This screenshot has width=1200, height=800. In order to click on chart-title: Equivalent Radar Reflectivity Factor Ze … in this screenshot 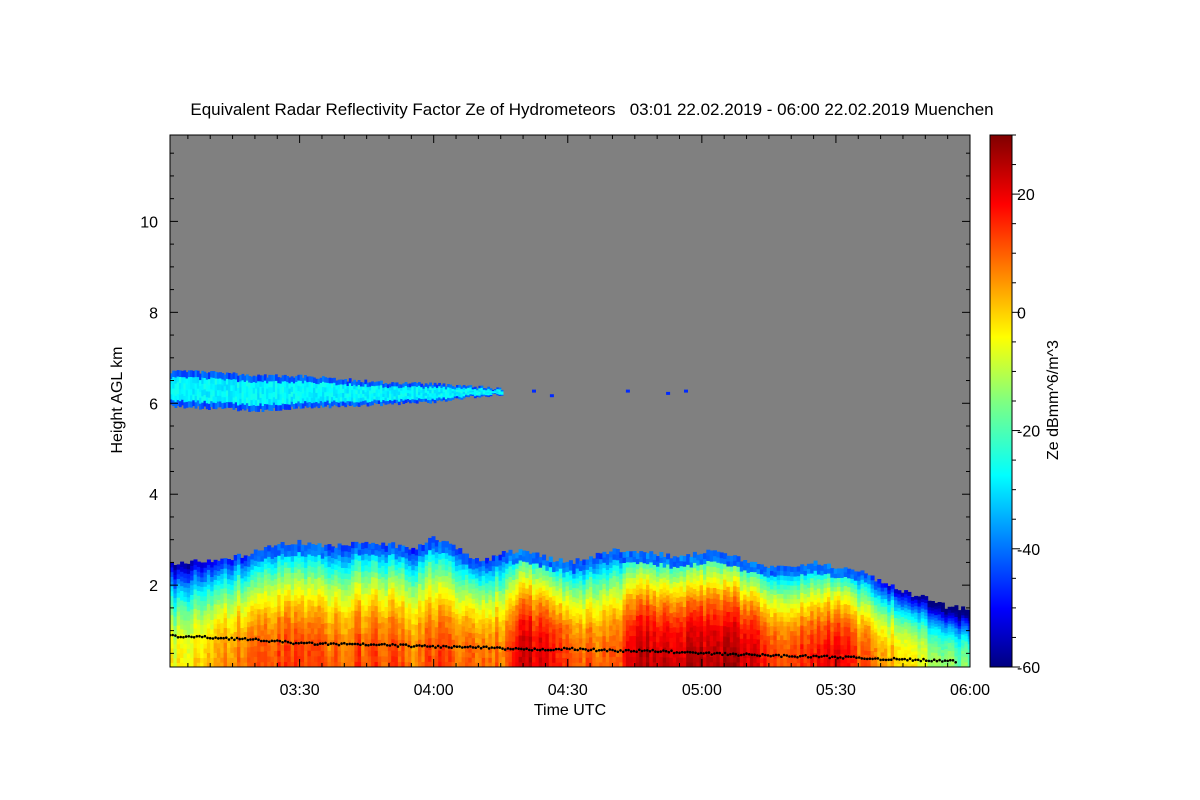, I will do `click(591, 109)`.